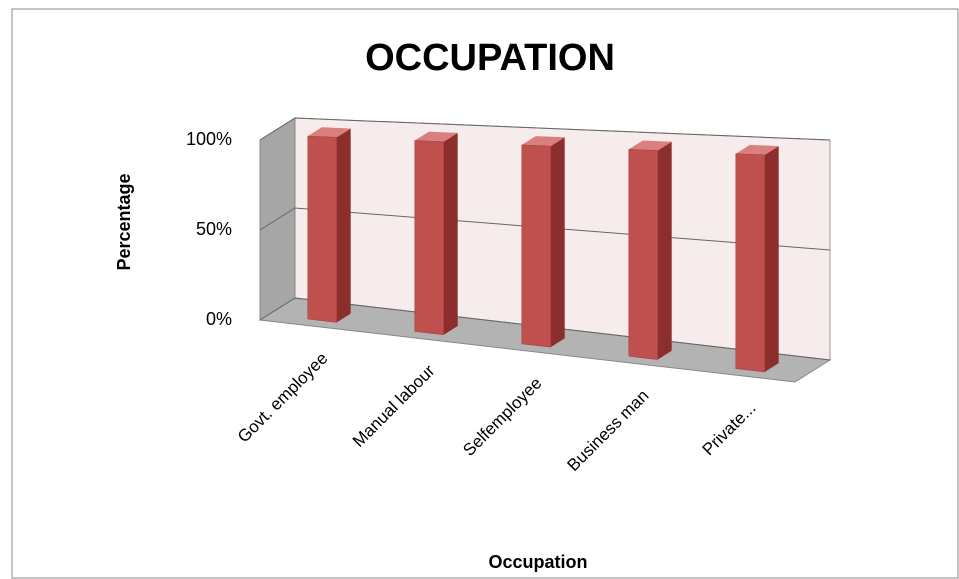  I want to click on y-axis-title: Percentage, so click(124, 221).